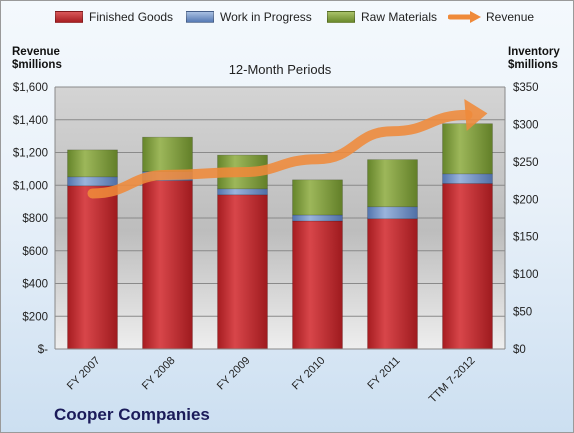 This screenshot has width=574, height=433. What do you see at coordinates (526, 125) in the screenshot?
I see `right-tick-label: $300` at bounding box center [526, 125].